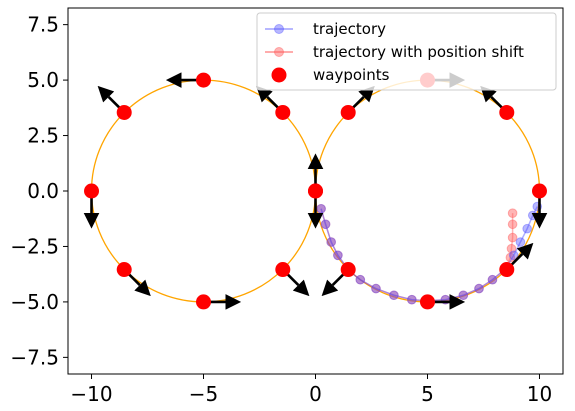 Image resolution: width=575 pixels, height=411 pixels. I want to click on legend-entry-trajectory: trajectory, so click(325, 29).